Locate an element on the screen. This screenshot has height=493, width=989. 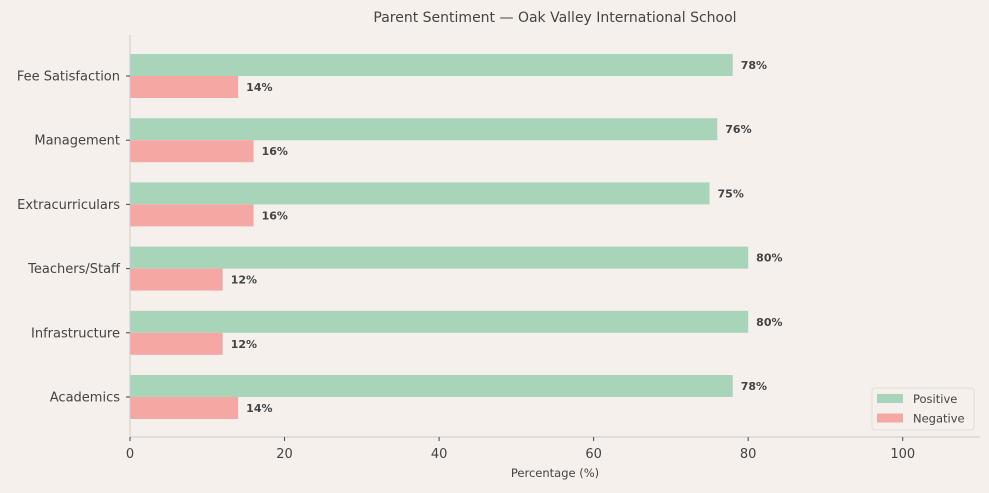
y-tick-label: Infrastructure is located at coordinates (75, 333).